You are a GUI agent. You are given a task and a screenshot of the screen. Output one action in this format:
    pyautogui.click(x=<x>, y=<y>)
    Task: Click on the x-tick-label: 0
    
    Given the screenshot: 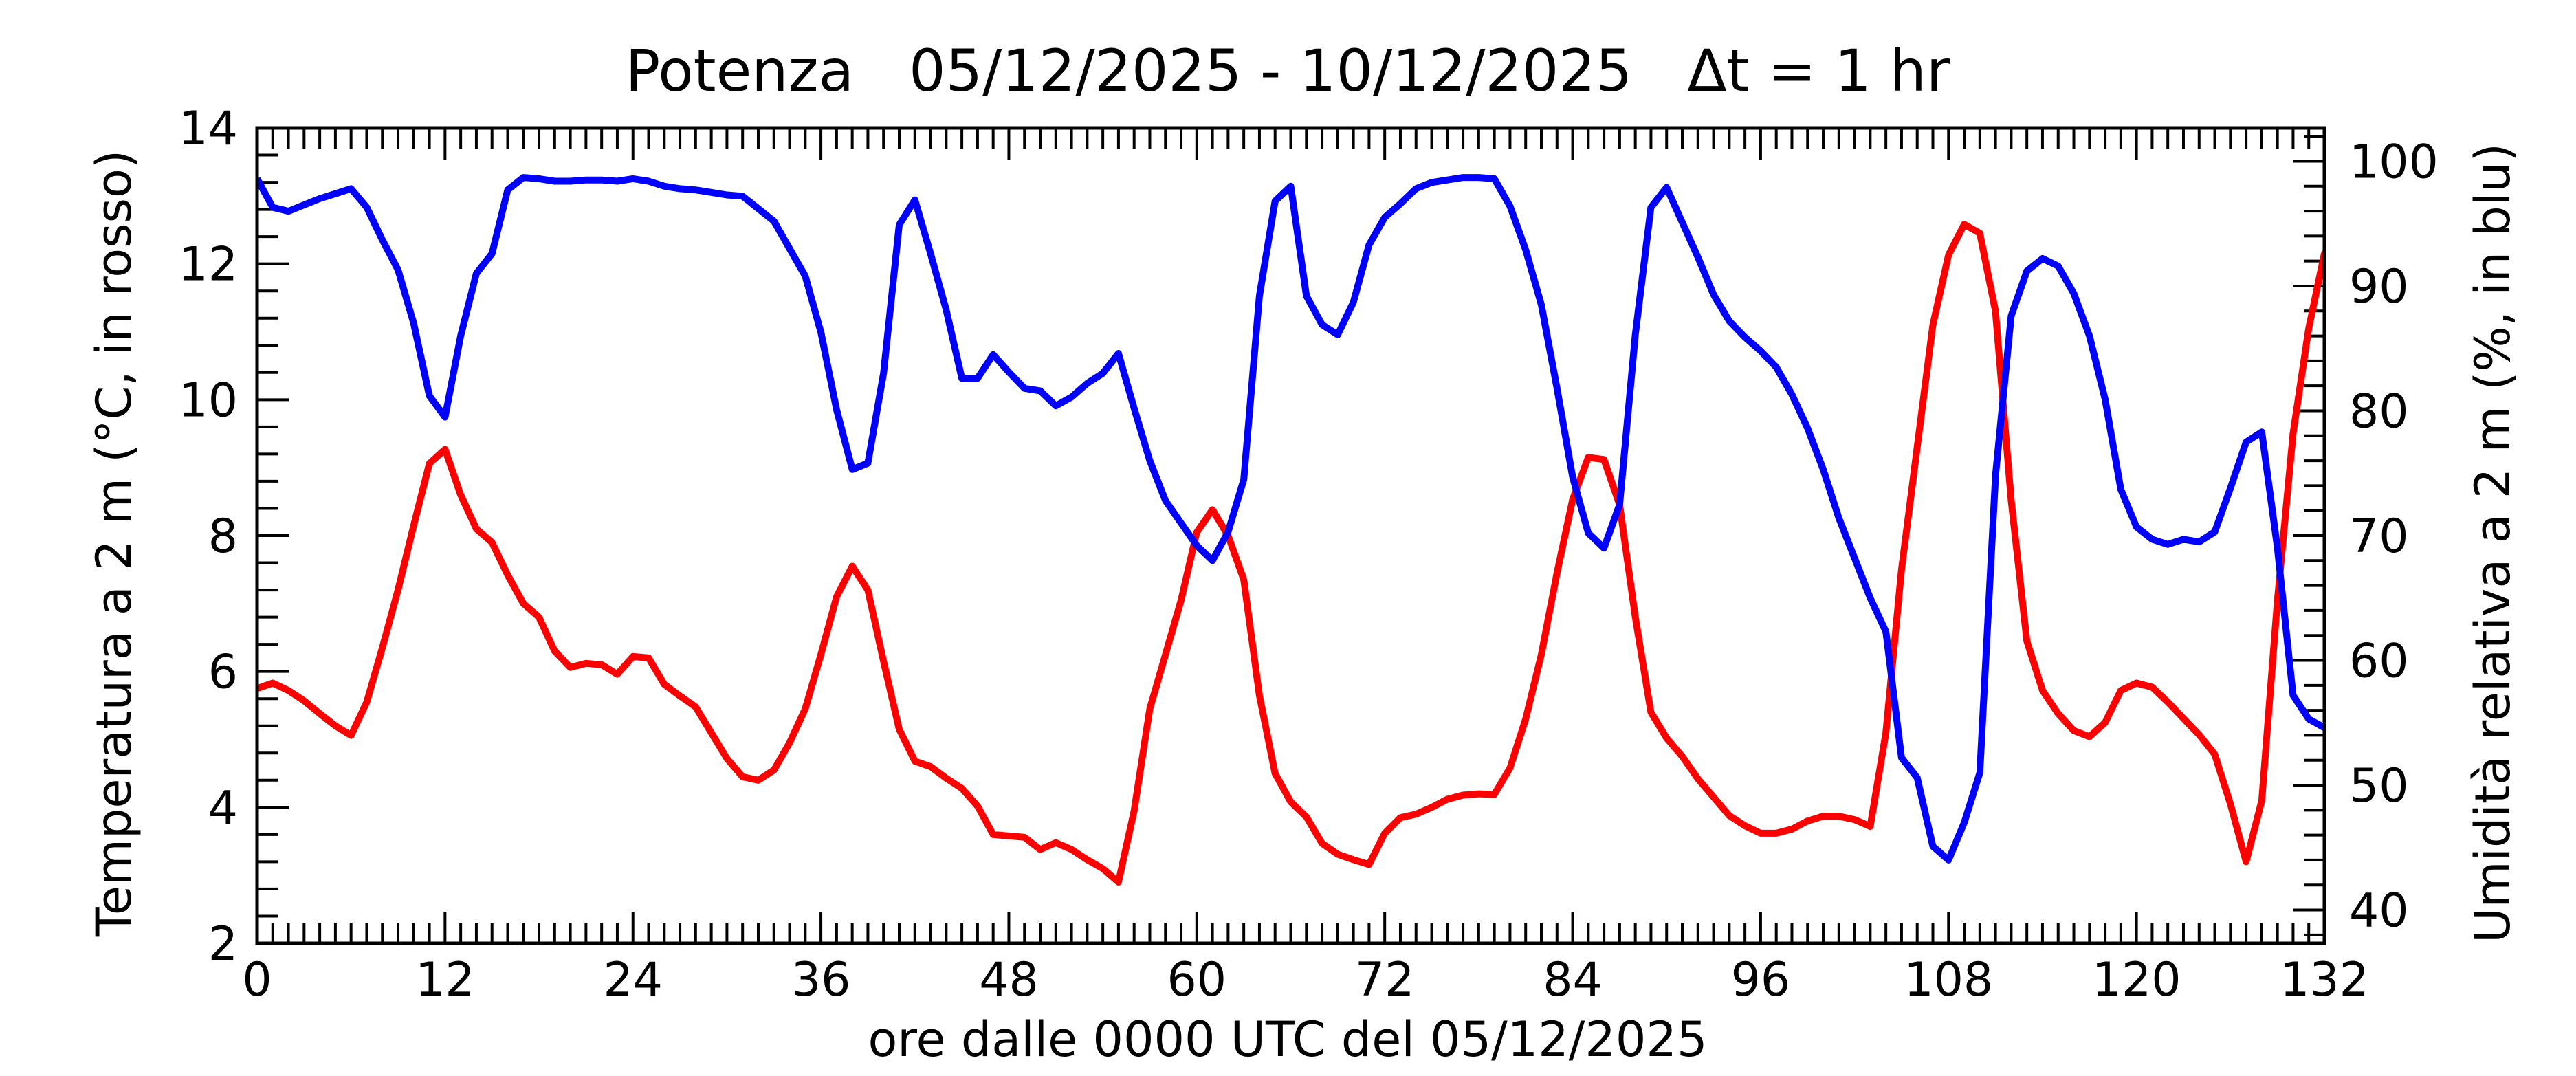 What is the action you would take?
    pyautogui.click(x=257, y=980)
    